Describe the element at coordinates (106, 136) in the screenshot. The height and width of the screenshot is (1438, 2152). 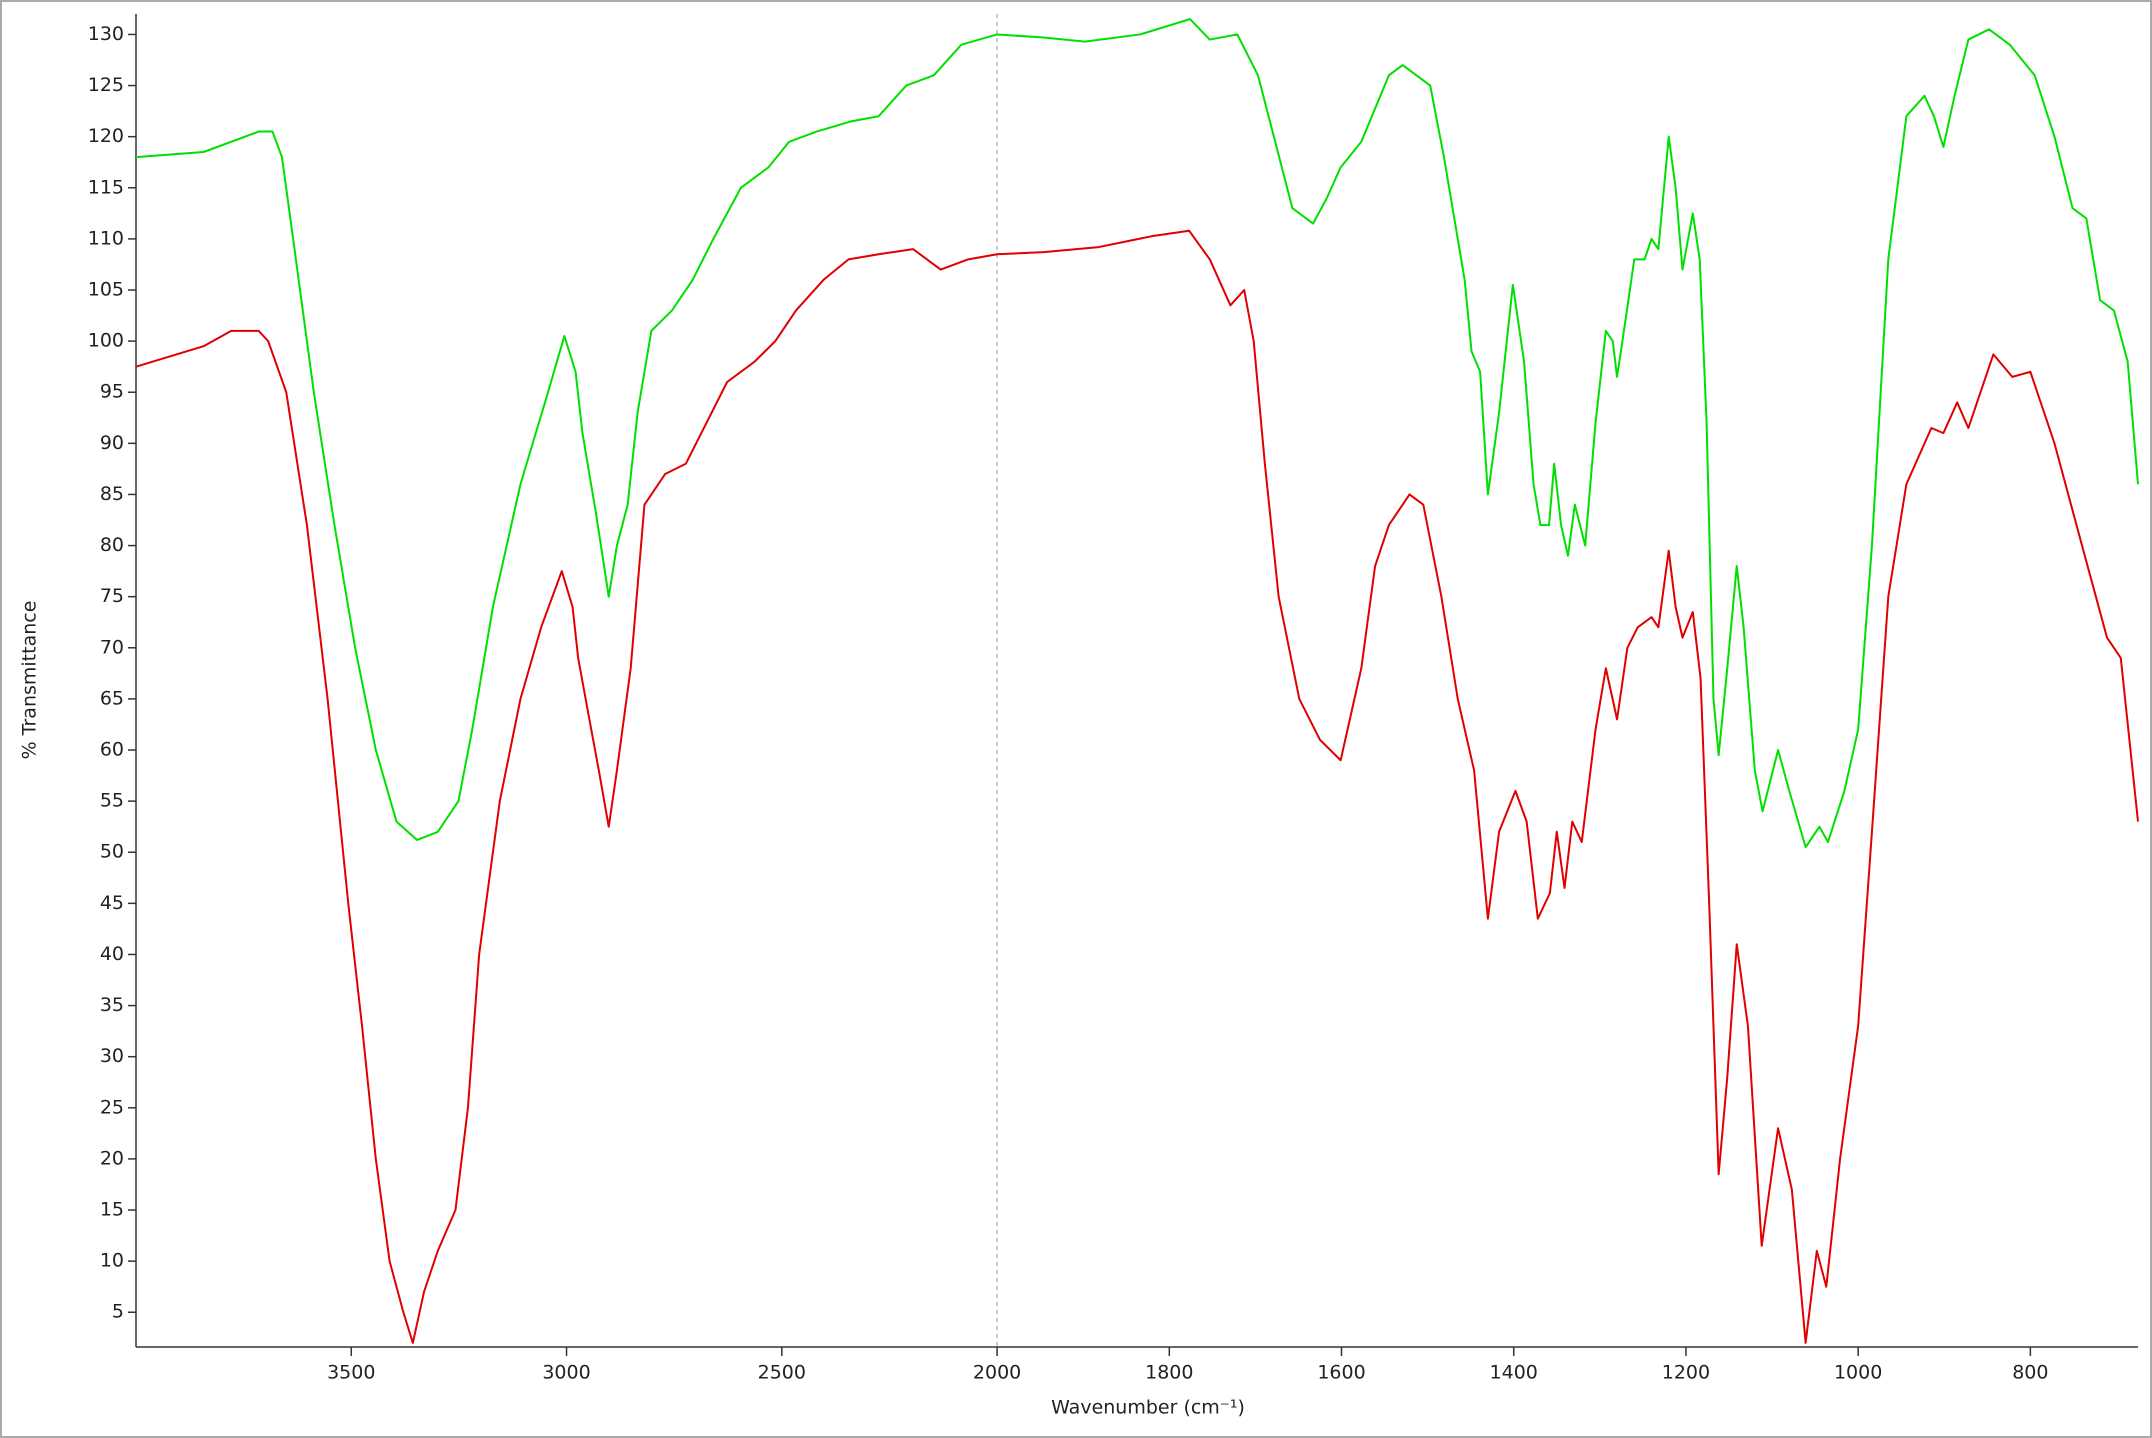
I see `y-tick-label: 120` at that location.